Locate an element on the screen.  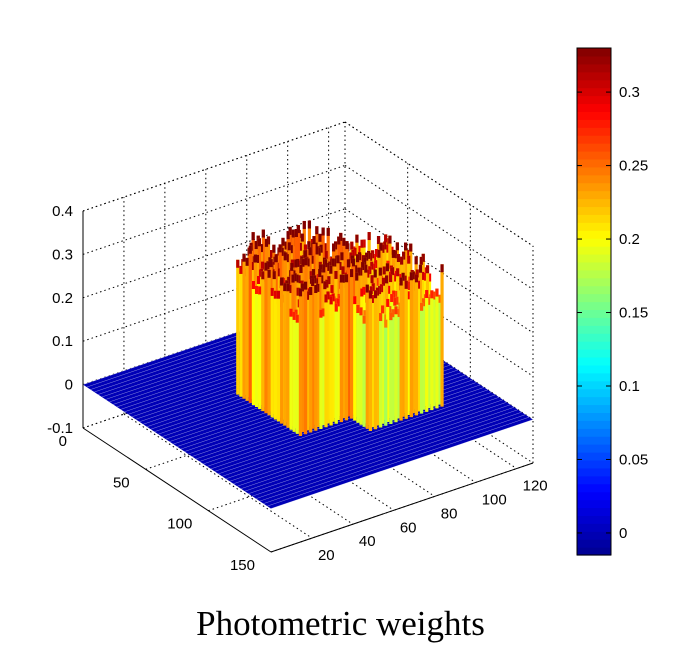
colorbar: 0 0.05 0.1 0.15 0.2 0.25 0.3 is located at coordinates (612, 301).